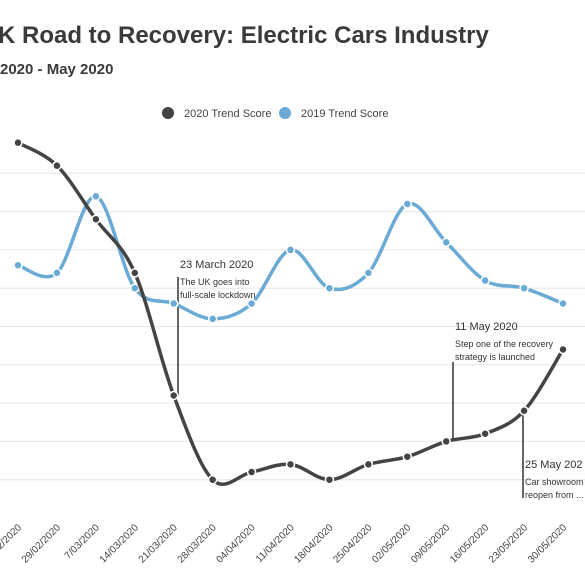  Describe the element at coordinates (469, 543) in the screenshot. I see `x-tick-label: 16/05/2020` at that location.